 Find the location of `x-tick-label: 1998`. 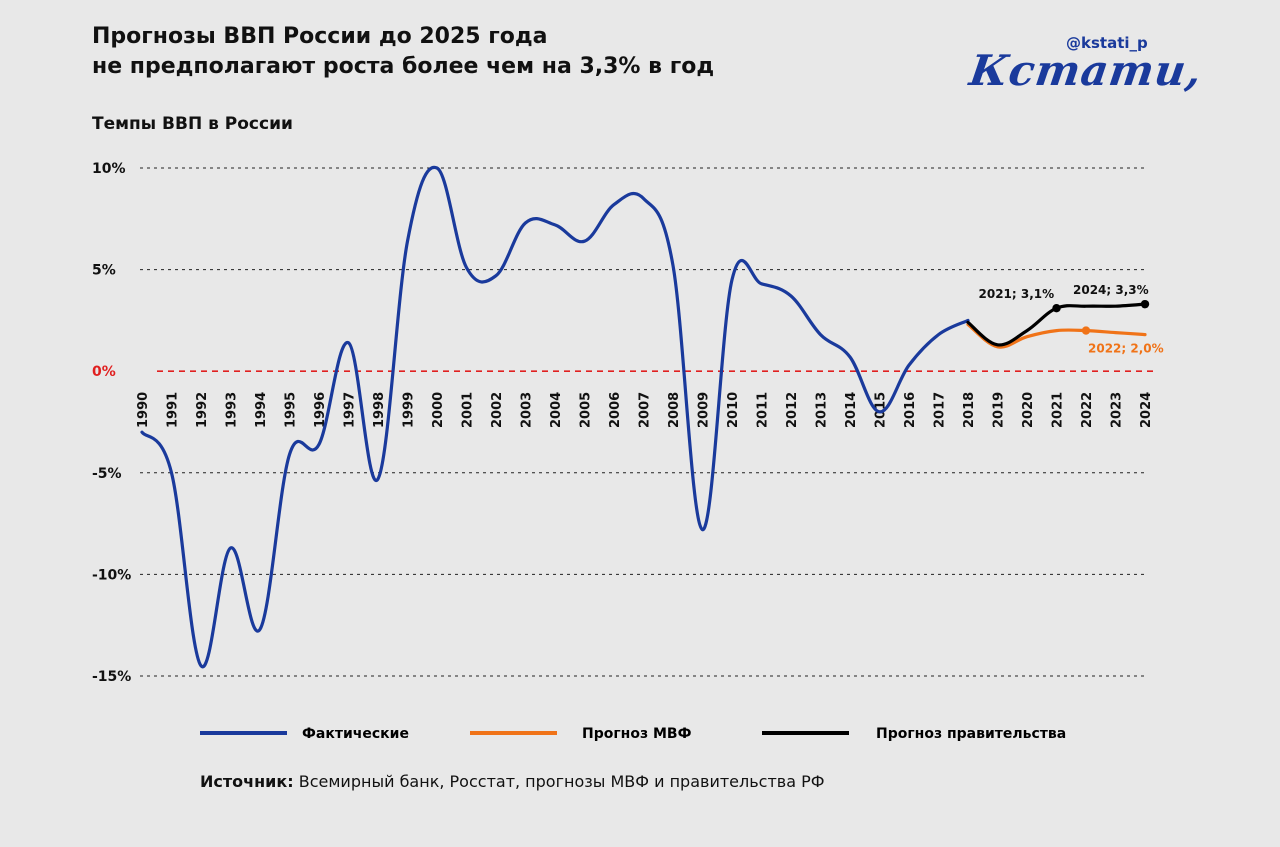

x-tick-label: 1998 is located at coordinates (379, 410).